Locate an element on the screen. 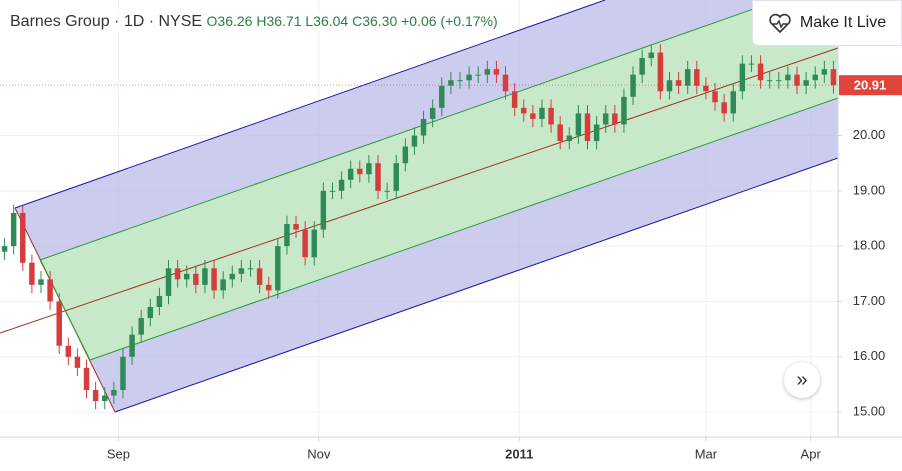 The image size is (902, 471). x-tick-label: Apr is located at coordinates (811, 453).